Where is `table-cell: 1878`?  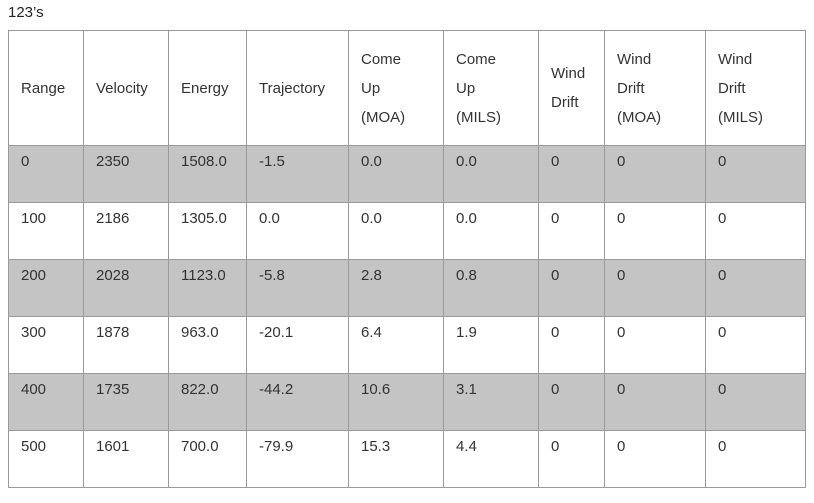 table-cell: 1878 is located at coordinates (126, 345).